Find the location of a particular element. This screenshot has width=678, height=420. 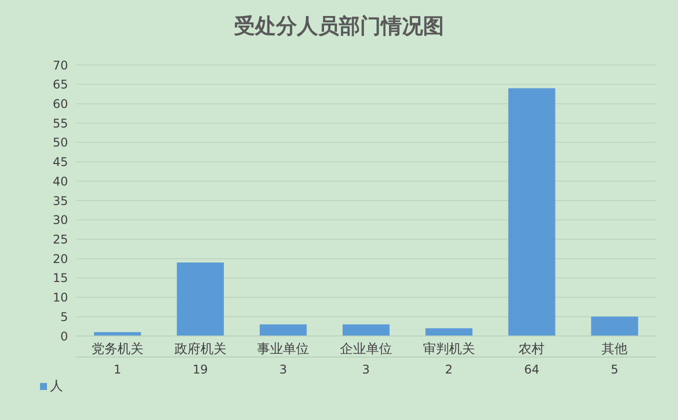

x-tick-label: 企业单位 is located at coordinates (366, 350).